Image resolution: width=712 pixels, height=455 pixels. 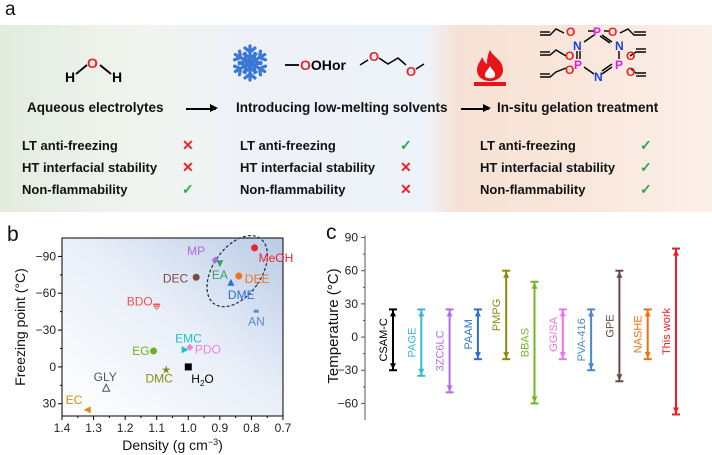 What do you see at coordinates (156, 428) in the screenshot?
I see `x-tick-label: 1.1` at bounding box center [156, 428].